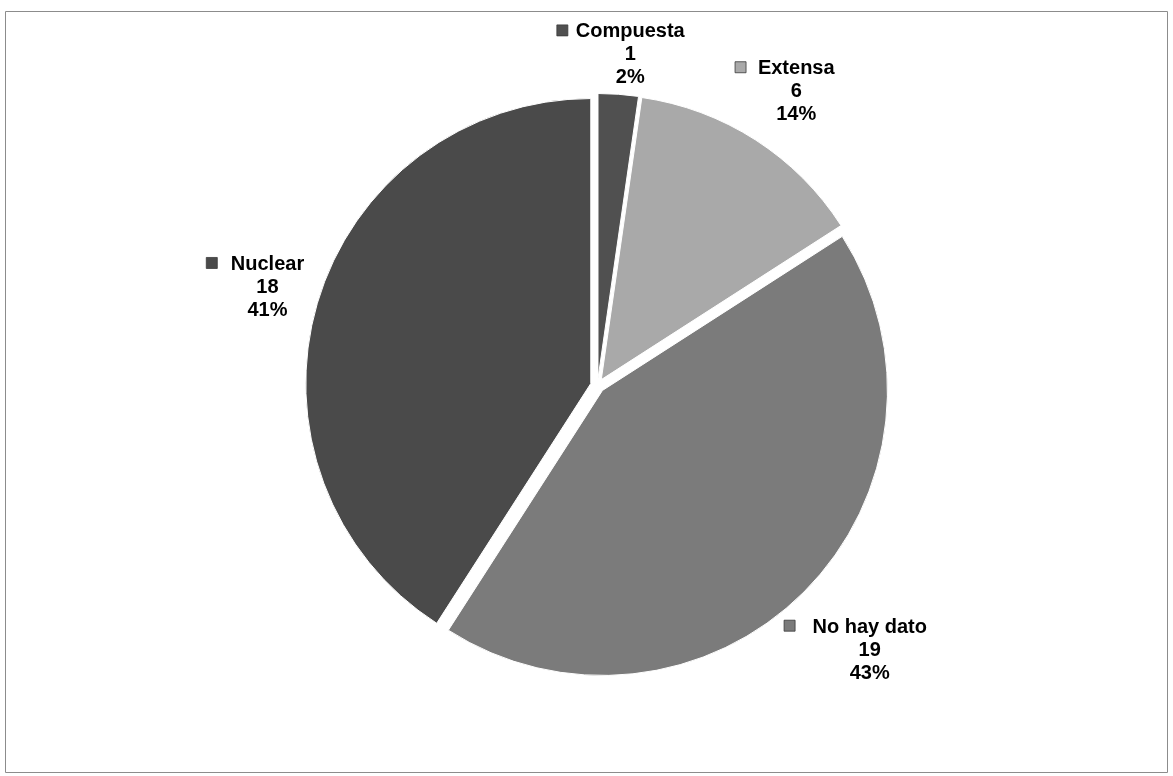  I want to click on legend-label: Nuclear, so click(267, 262).